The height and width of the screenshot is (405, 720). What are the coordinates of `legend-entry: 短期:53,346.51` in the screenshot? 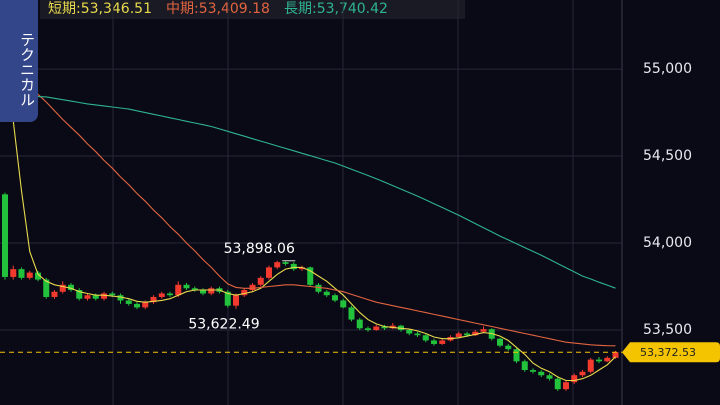 It's located at (100, 9).